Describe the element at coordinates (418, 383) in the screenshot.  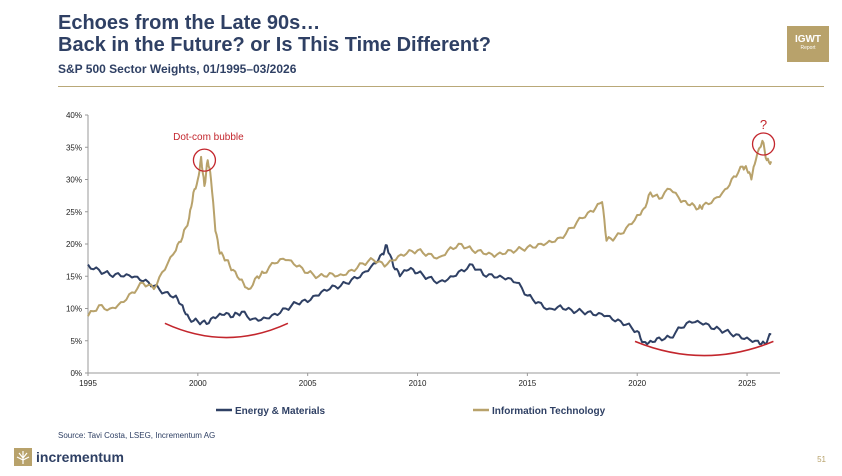
I see `x-tick-label: 2010` at that location.